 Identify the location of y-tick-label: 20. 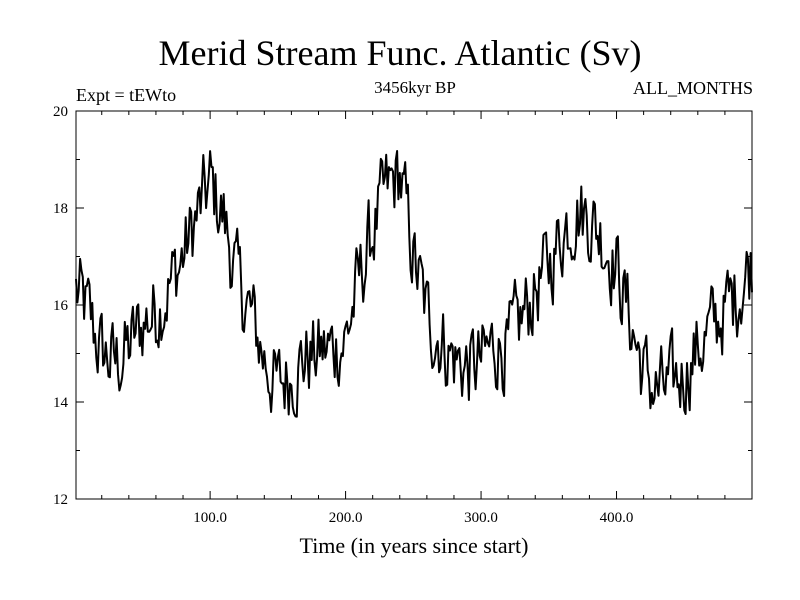
(60, 112).